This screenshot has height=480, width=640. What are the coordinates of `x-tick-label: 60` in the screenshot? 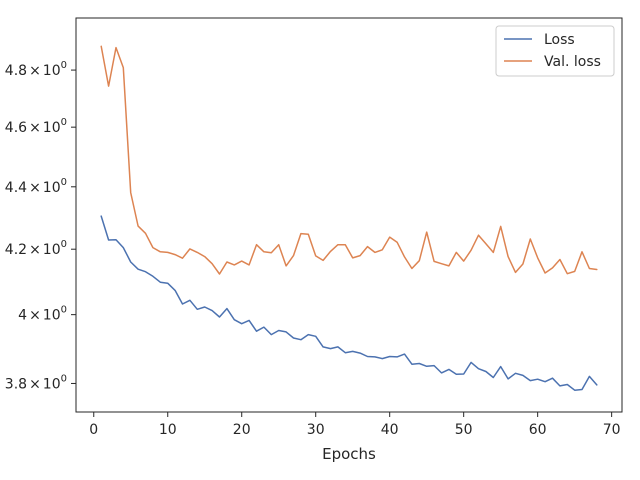 It's located at (538, 430).